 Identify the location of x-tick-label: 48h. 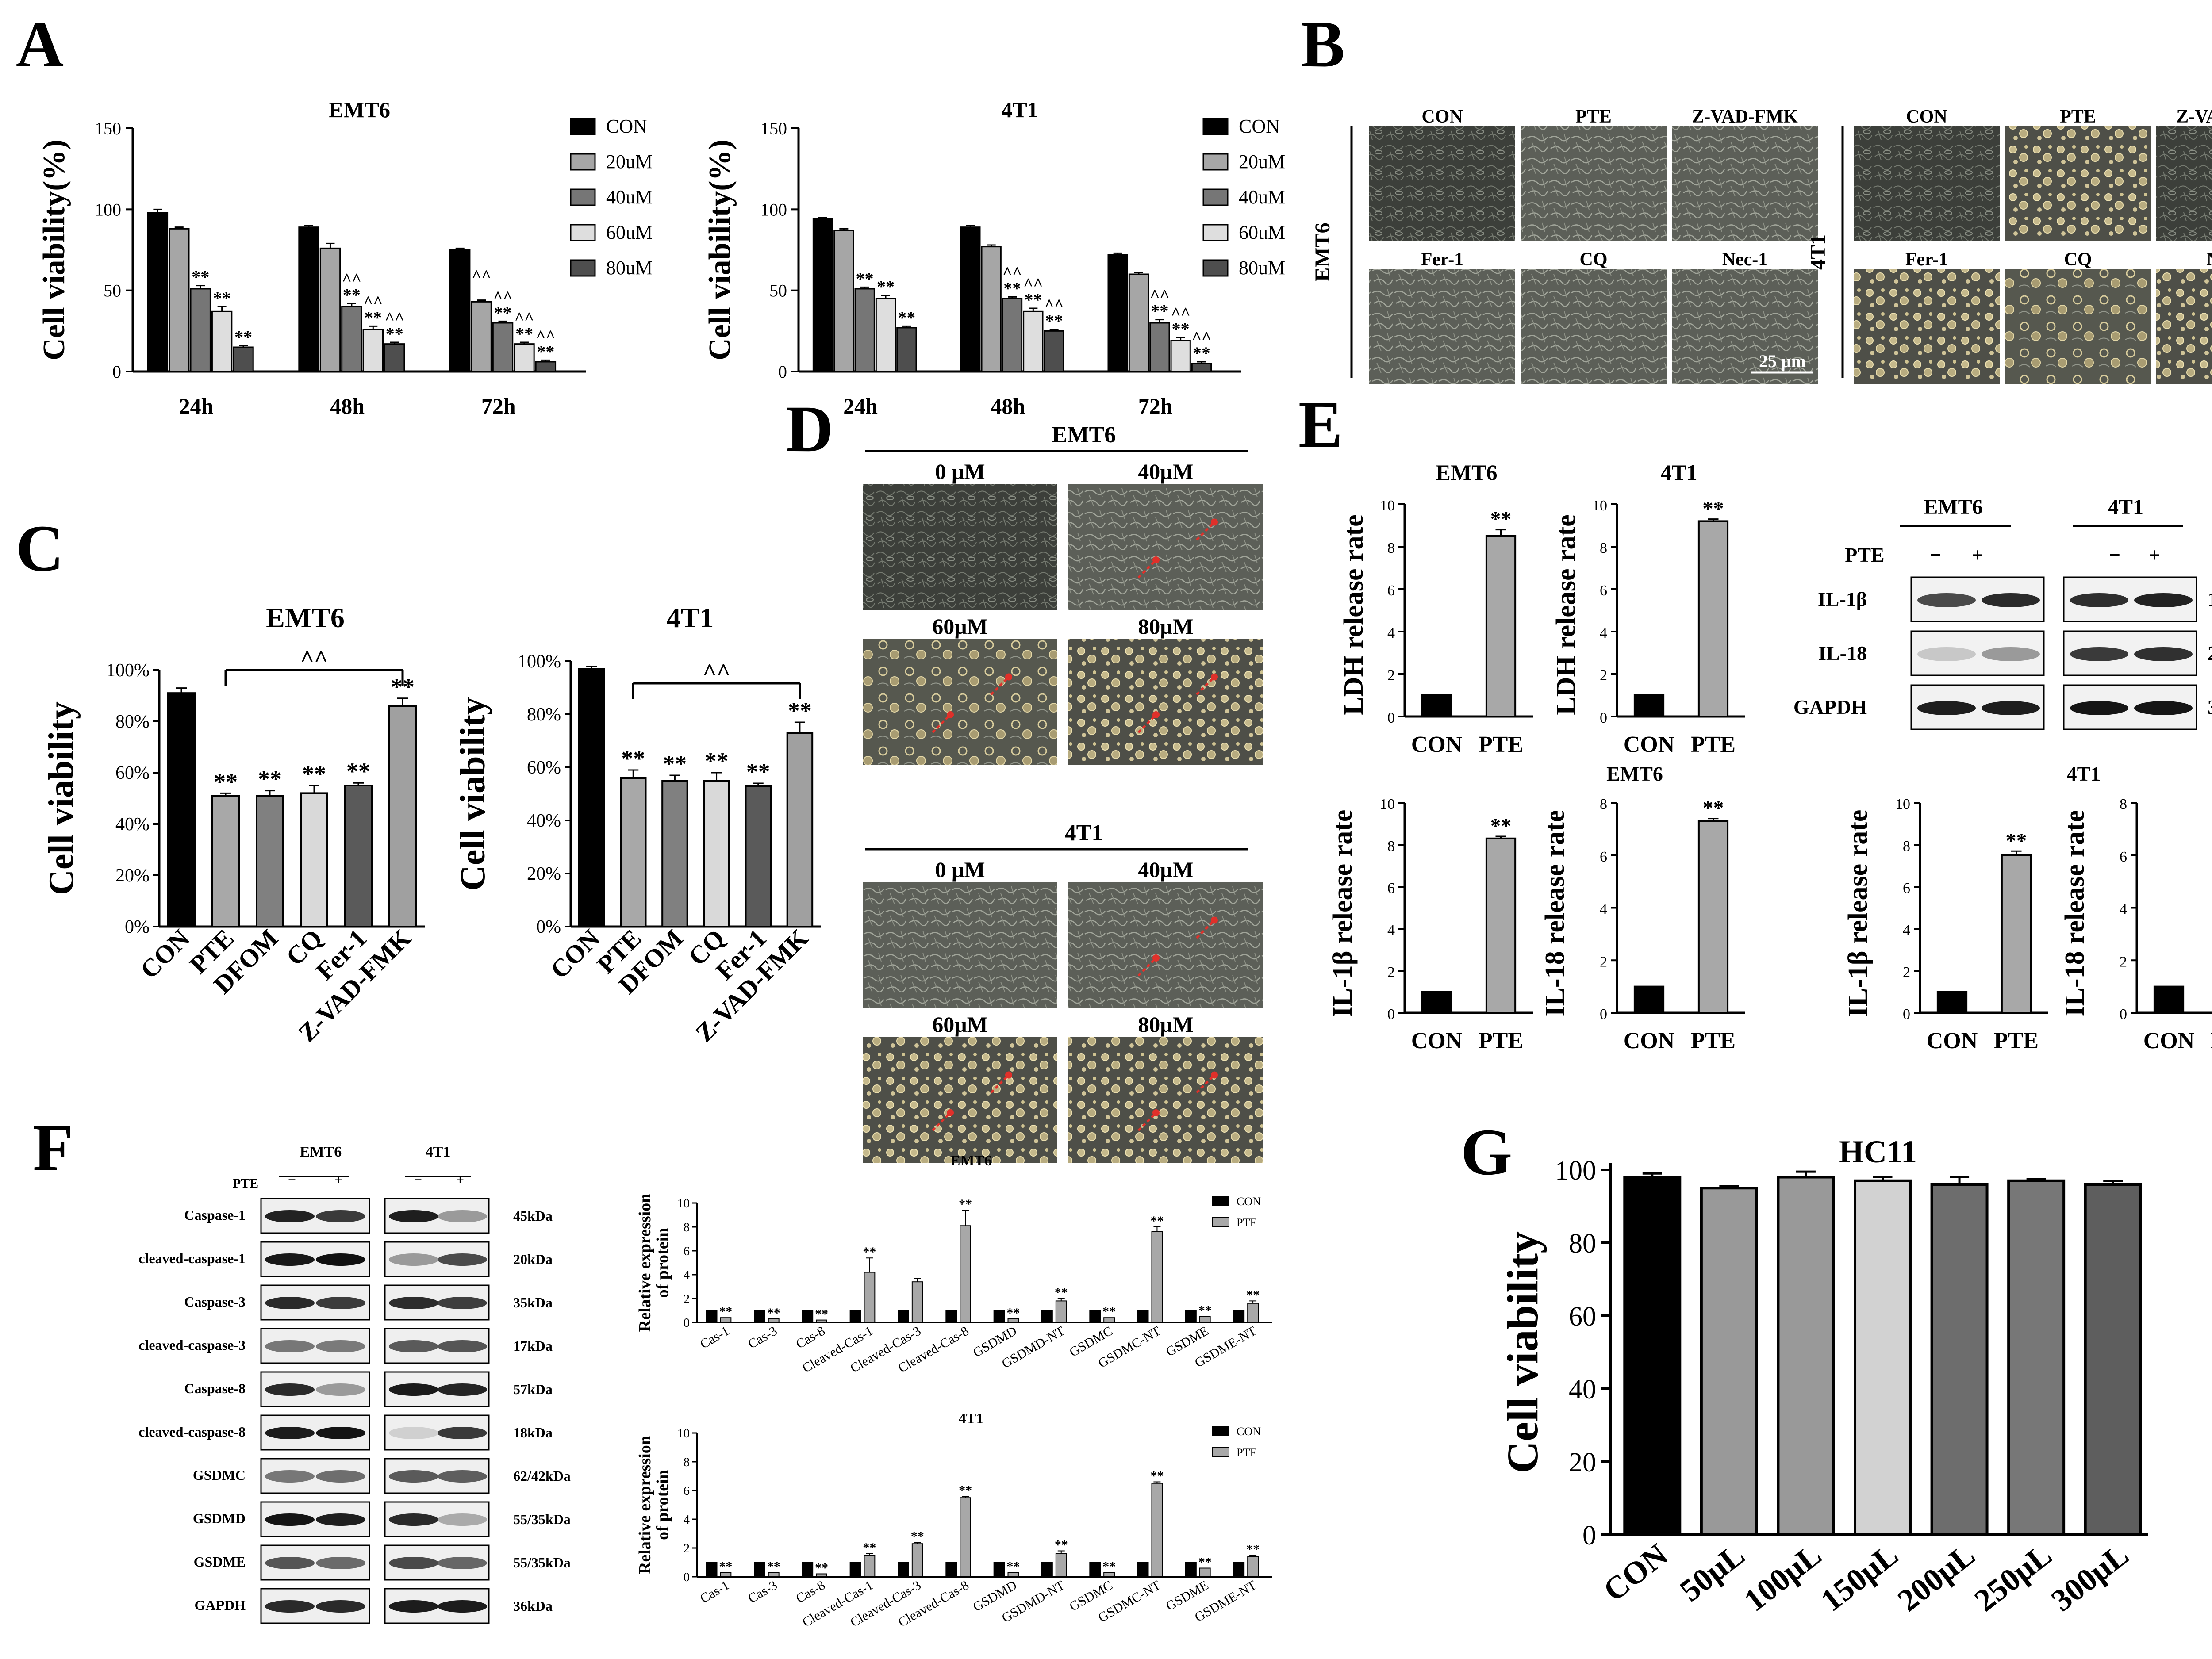
(1008, 406).